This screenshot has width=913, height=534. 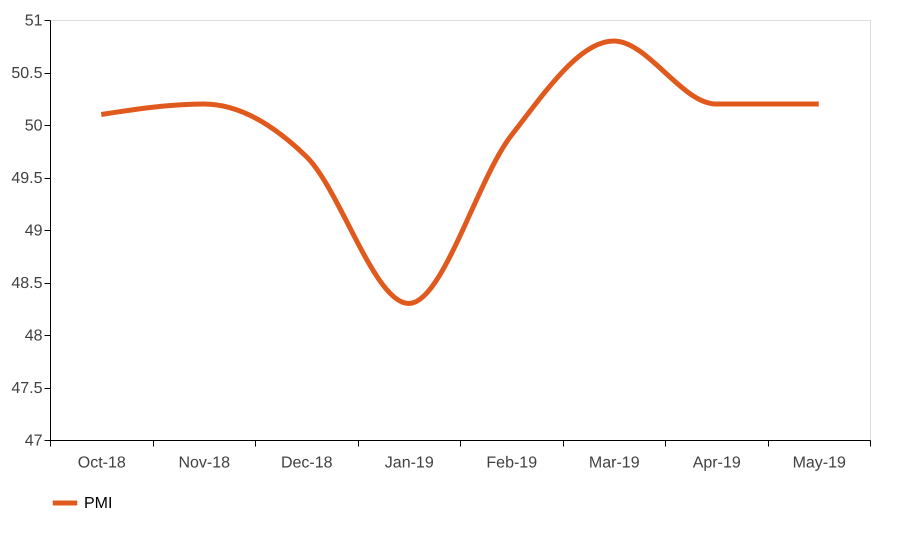 What do you see at coordinates (33, 126) in the screenshot?
I see `y-tick-label: 50` at bounding box center [33, 126].